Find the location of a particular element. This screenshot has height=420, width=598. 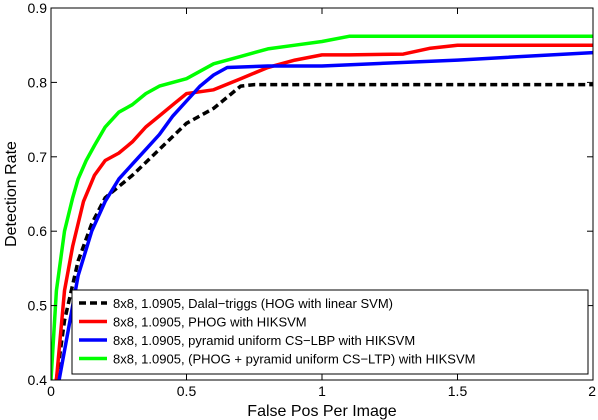

legend-label-2: 8x8, 1.0905, PHOG with HIKSVM is located at coordinates (210, 322).